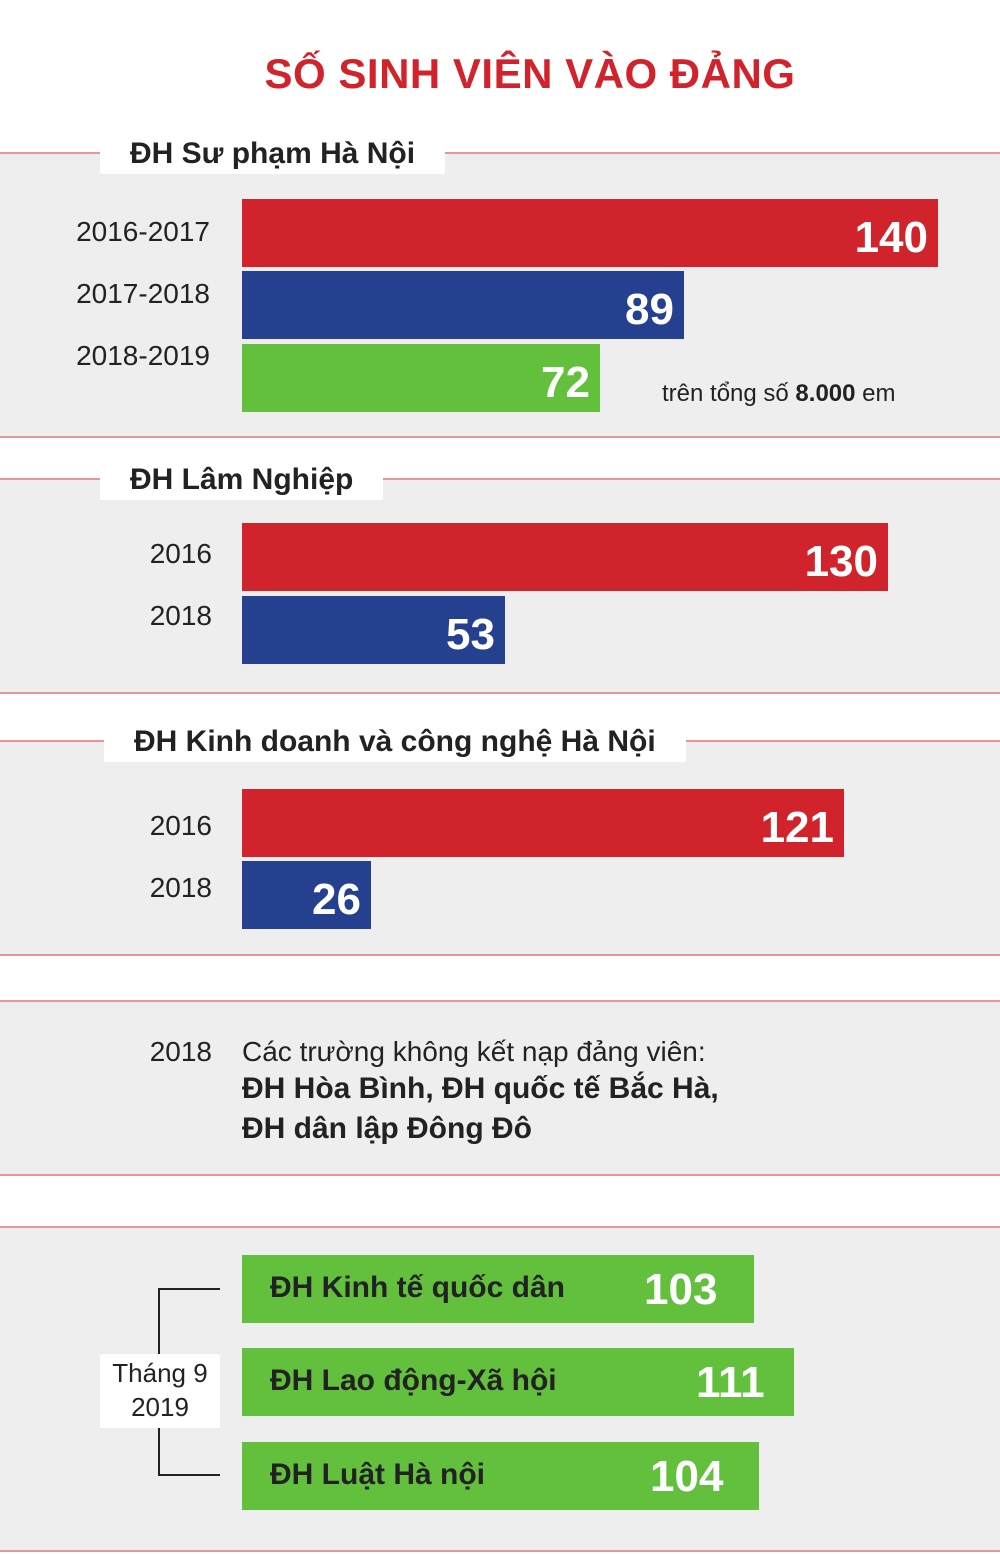 Image resolution: width=1000 pixels, height=1554 pixels. What do you see at coordinates (387, 1128) in the screenshot?
I see `no-admission-schools-2: ĐH dân lập Đông Đô` at bounding box center [387, 1128].